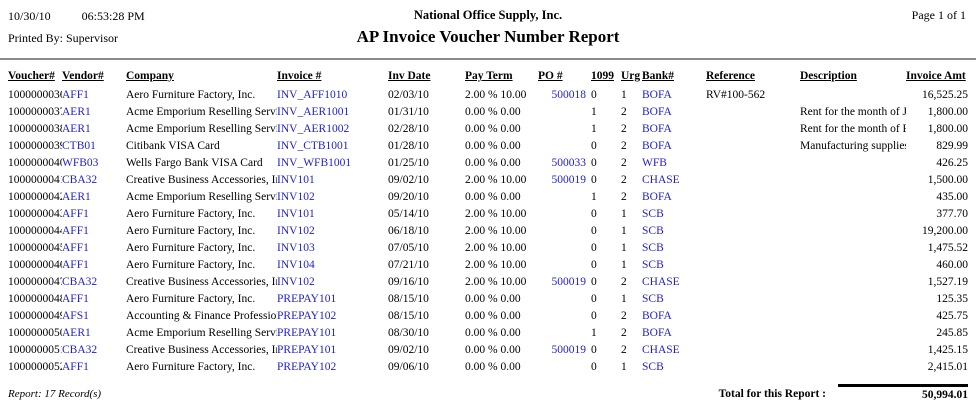 Image resolution: width=976 pixels, height=410 pixels. Describe the element at coordinates (313, 128) in the screenshot. I see `cell-invoice-link: INV_AER1002` at that location.